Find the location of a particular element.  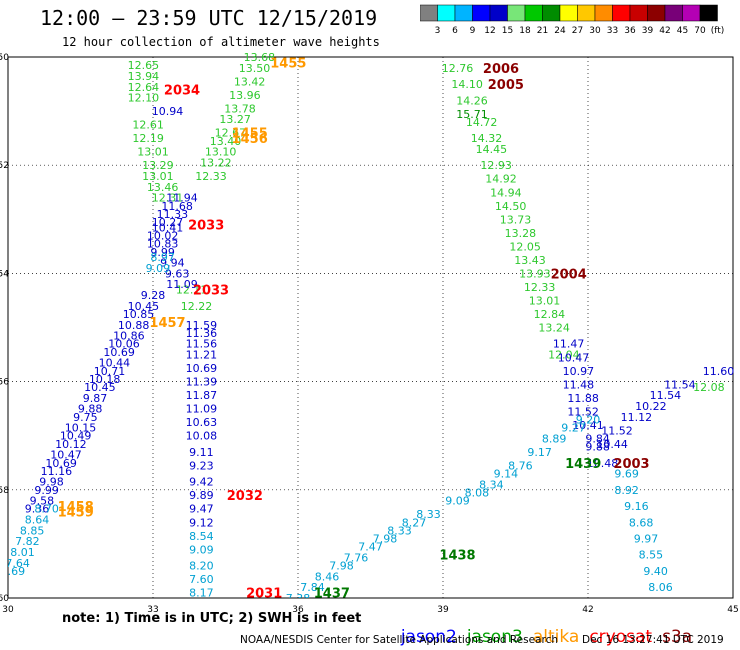

wave-height-label: 13.93 is located at coordinates (535, 273).